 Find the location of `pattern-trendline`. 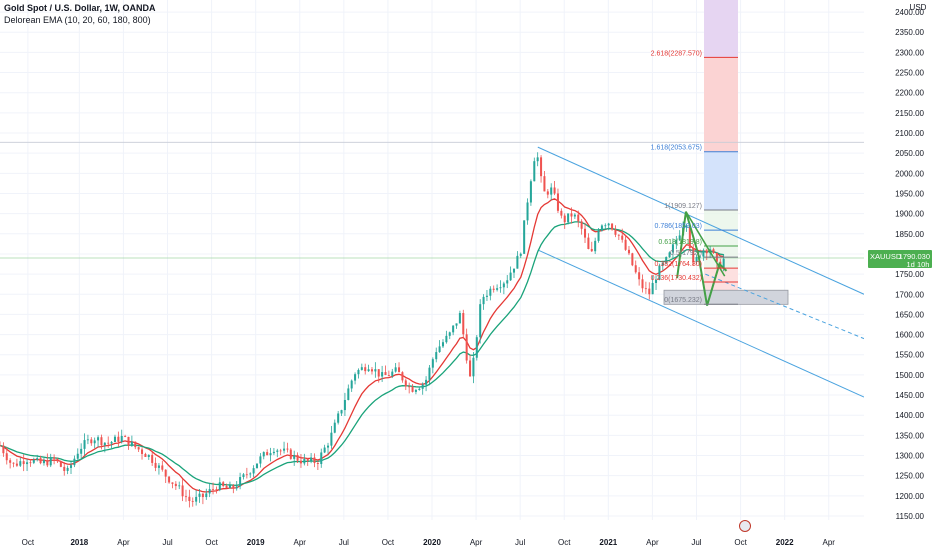

pattern-trendline is located at coordinates (705, 244).